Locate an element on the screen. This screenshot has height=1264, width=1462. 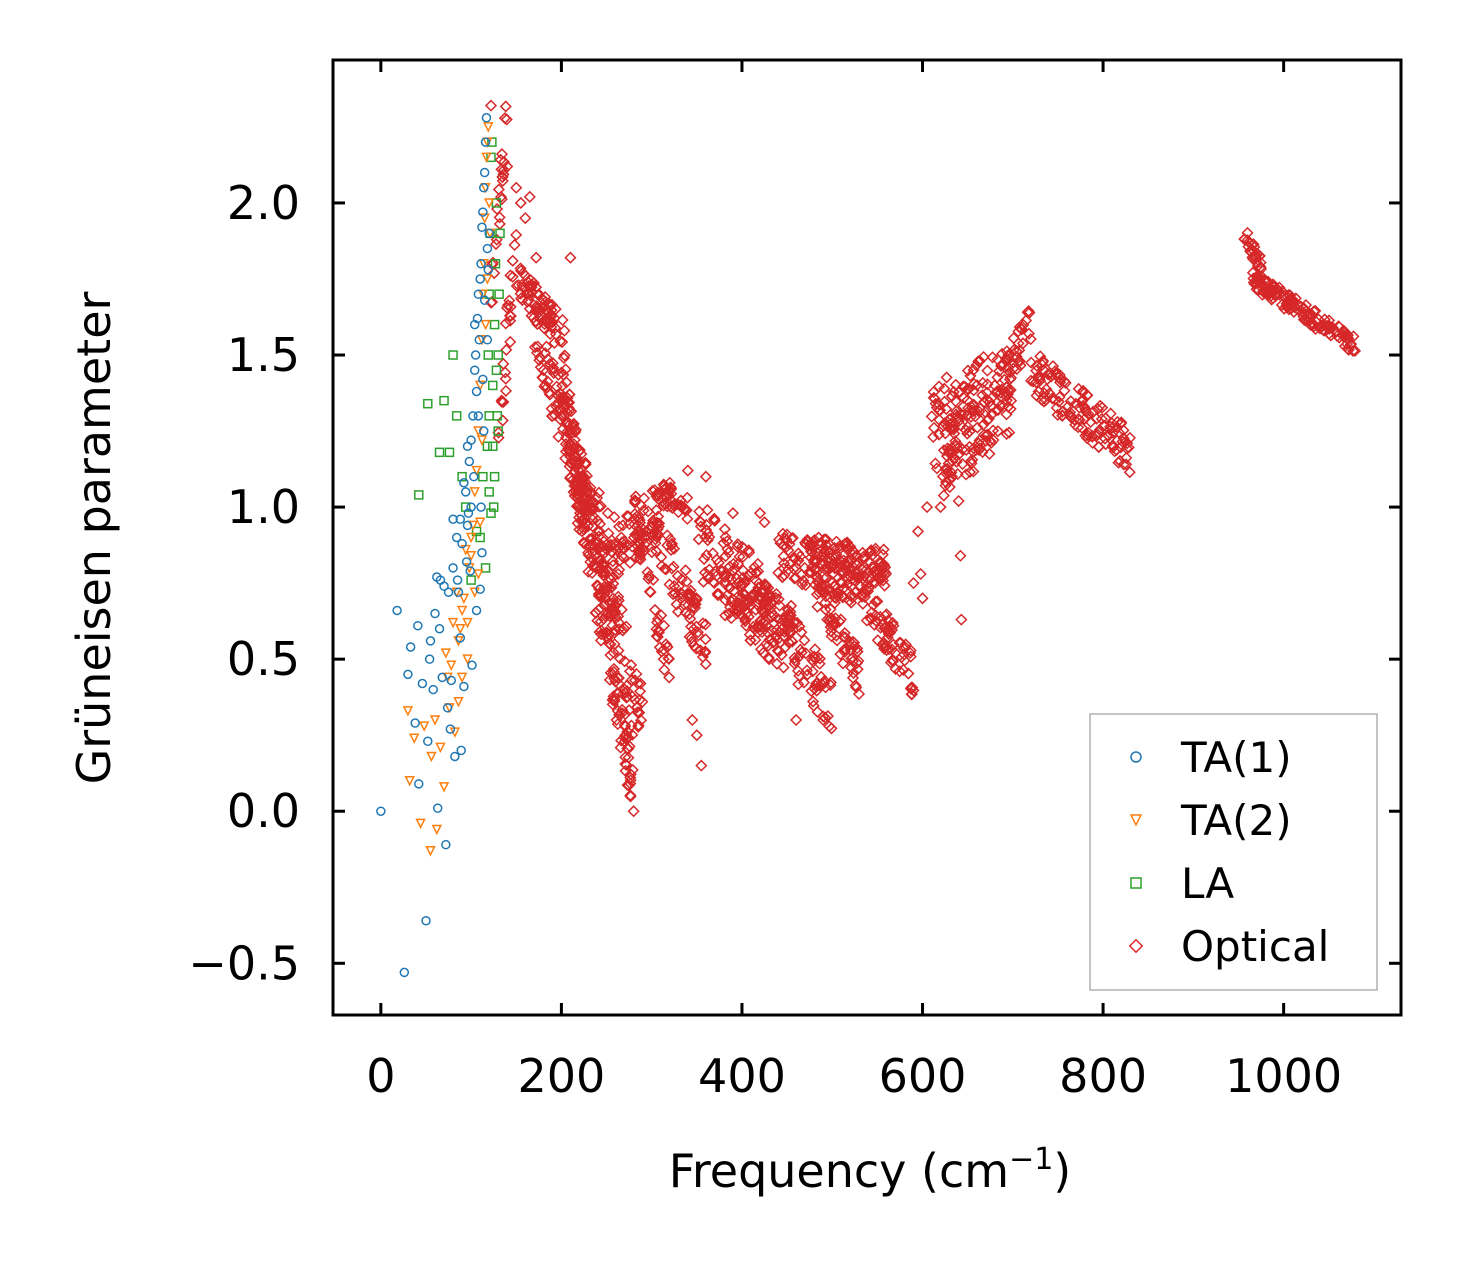
y-axis-label: Grüneisen parameter is located at coordinates (94, 537).